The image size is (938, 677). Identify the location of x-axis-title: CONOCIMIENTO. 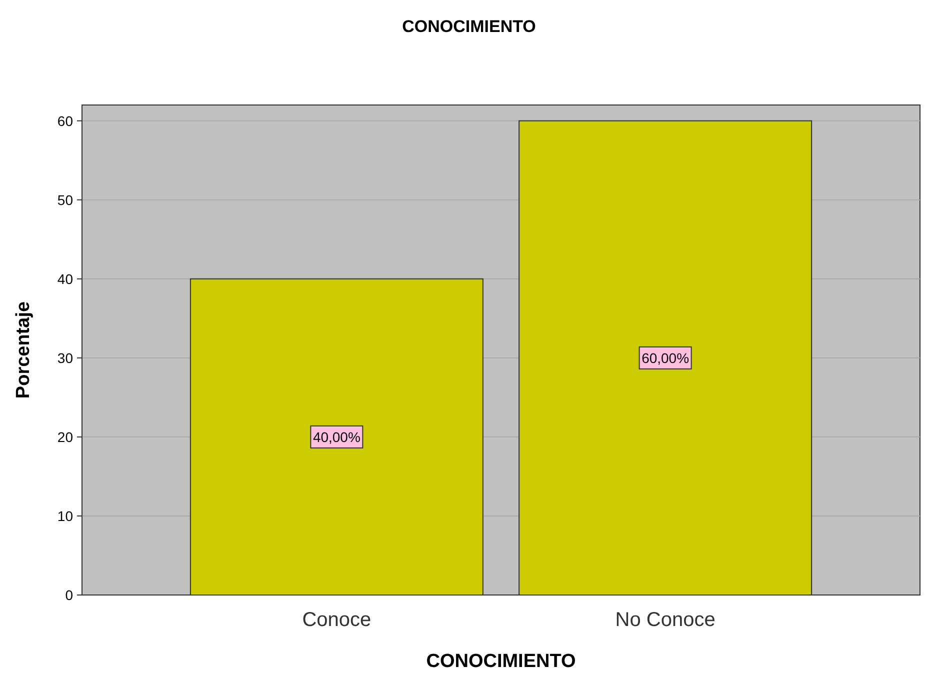
(501, 661).